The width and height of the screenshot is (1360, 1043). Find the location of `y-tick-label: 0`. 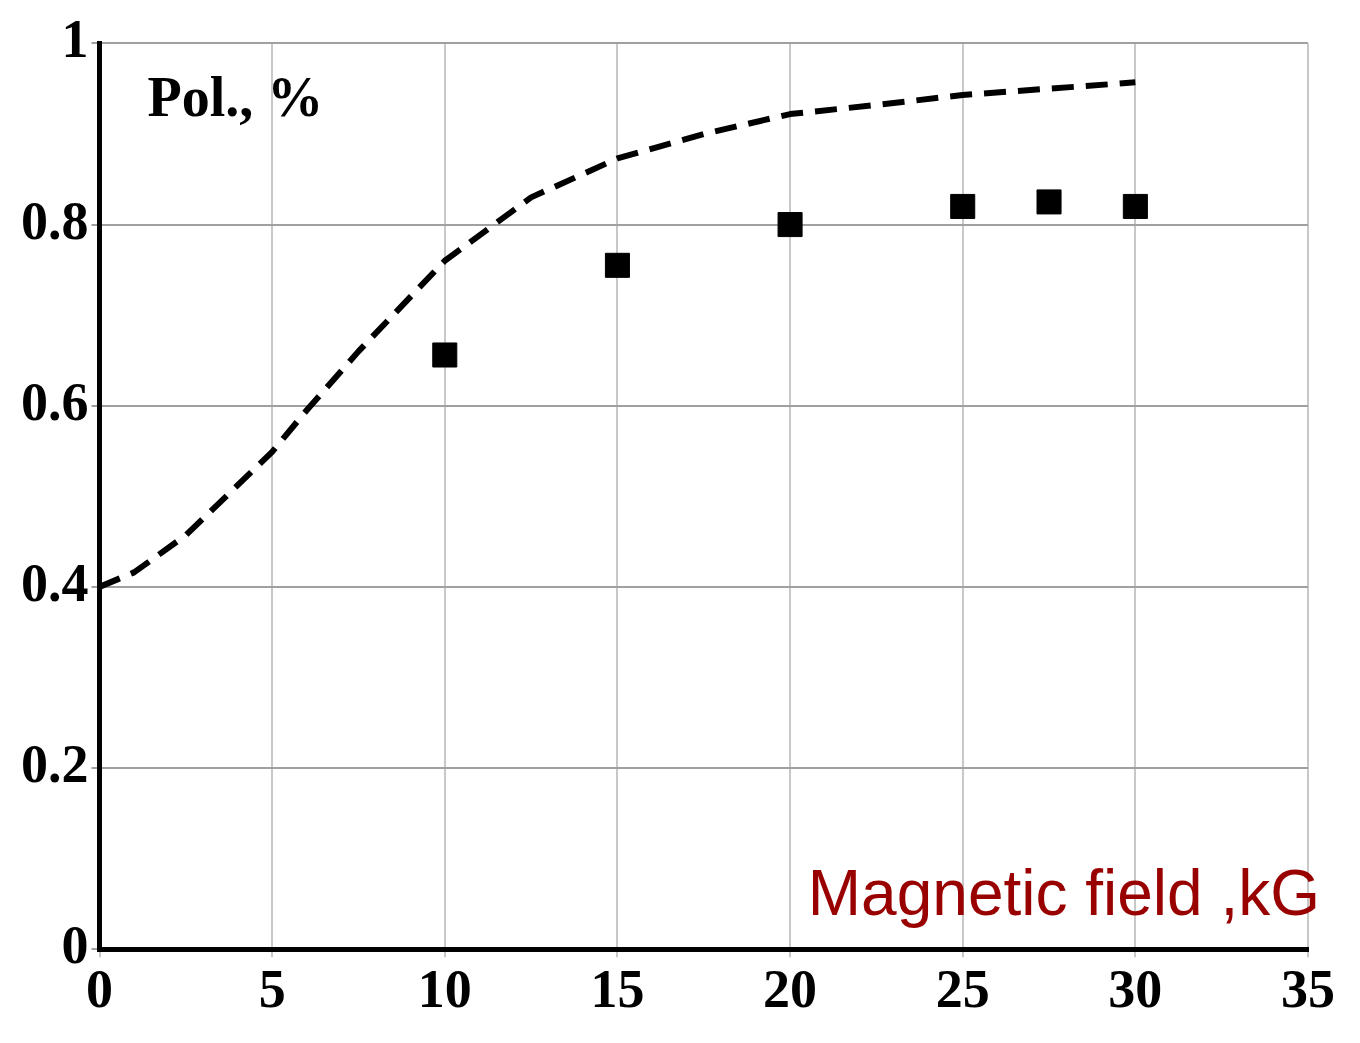

y-tick-label: 0 is located at coordinates (75, 945).